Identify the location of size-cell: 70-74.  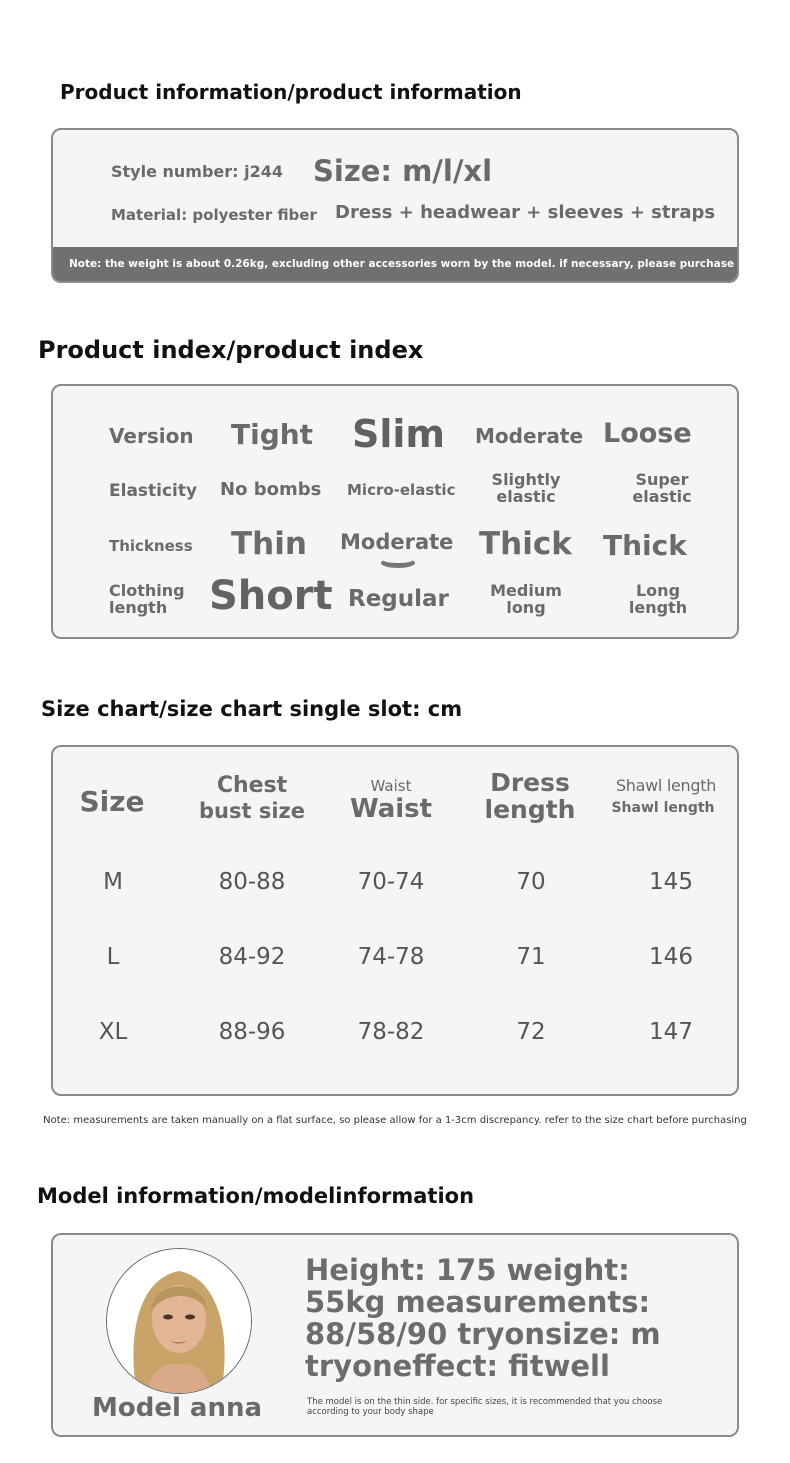
(391, 882).